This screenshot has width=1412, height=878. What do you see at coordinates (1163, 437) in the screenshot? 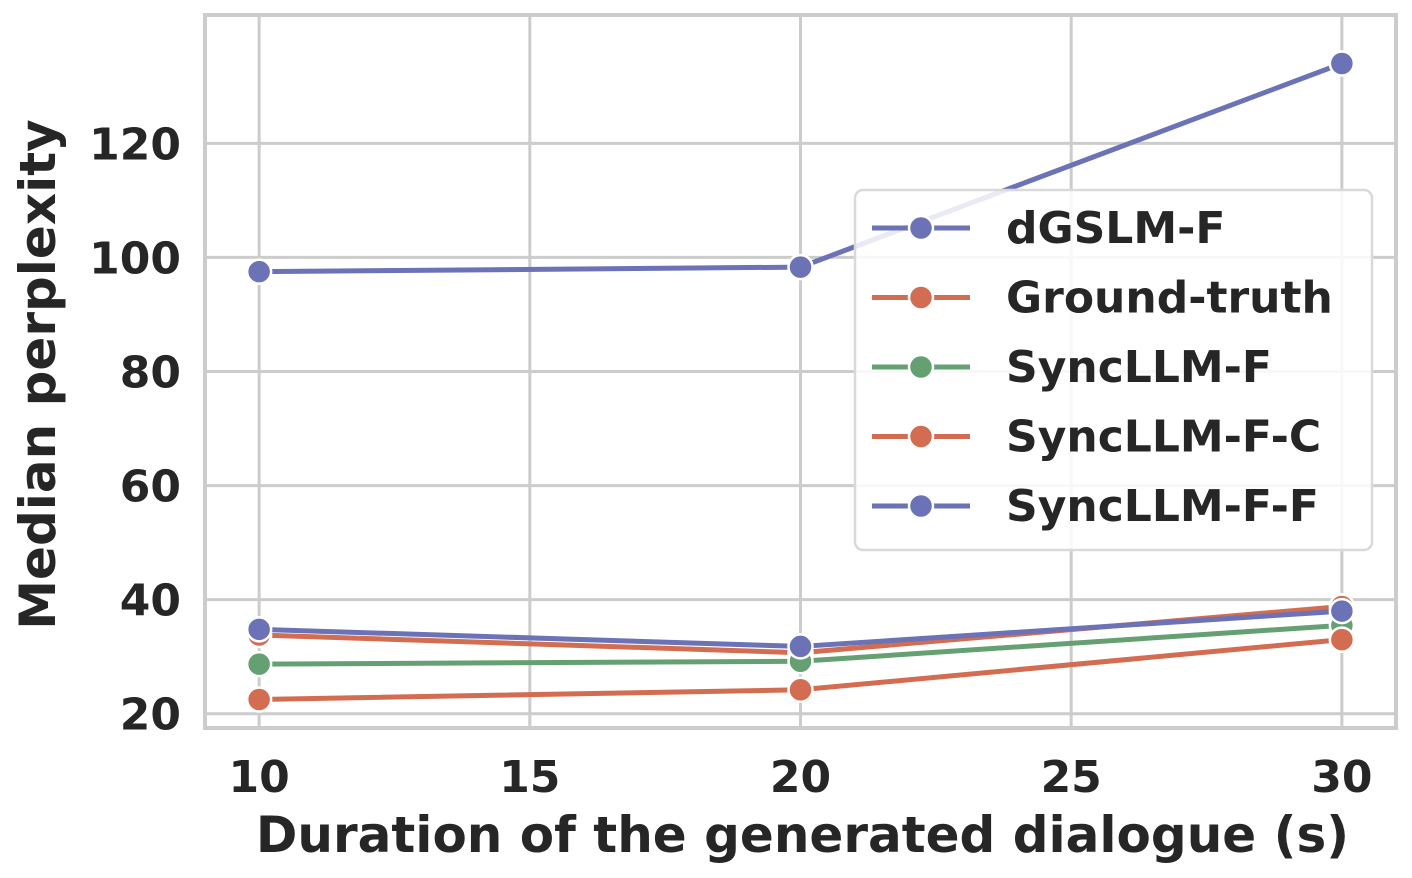
I see `legend-label: SyncLLM-F-C` at bounding box center [1163, 437].